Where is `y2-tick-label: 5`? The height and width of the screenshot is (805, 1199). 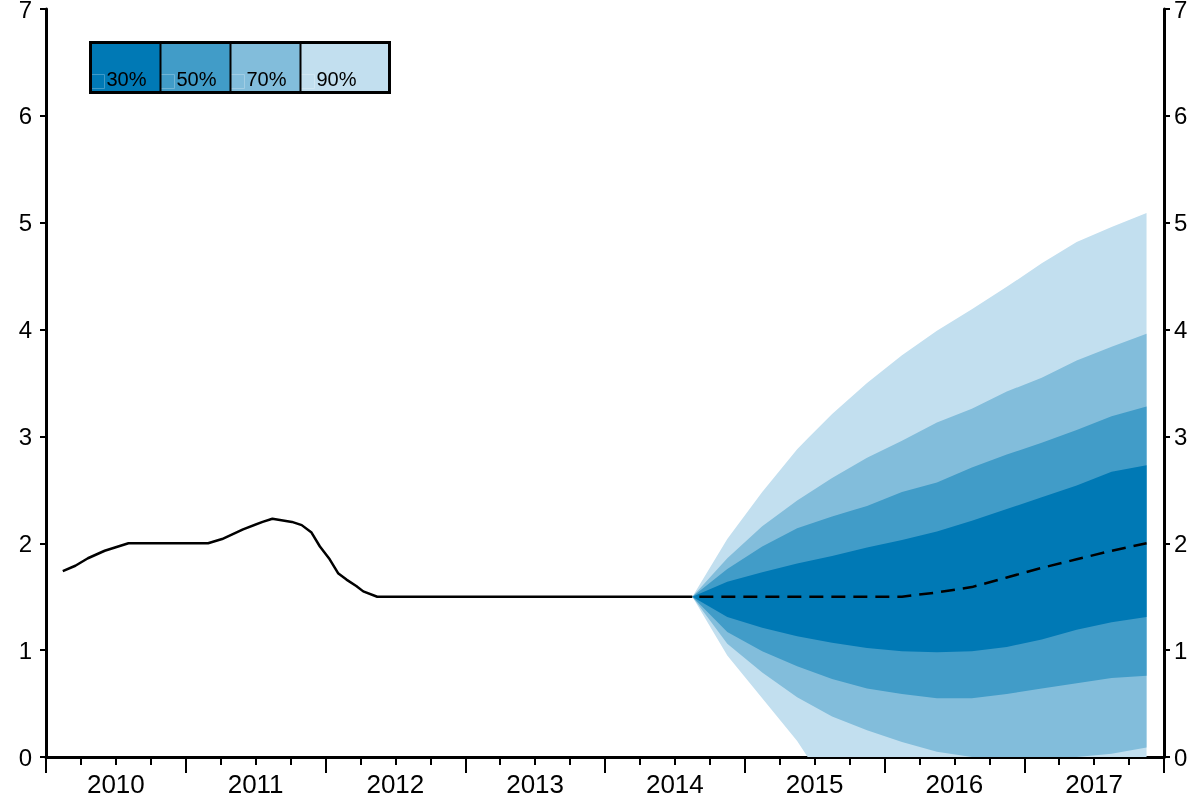 y2-tick-label: 5 is located at coordinates (1181, 223).